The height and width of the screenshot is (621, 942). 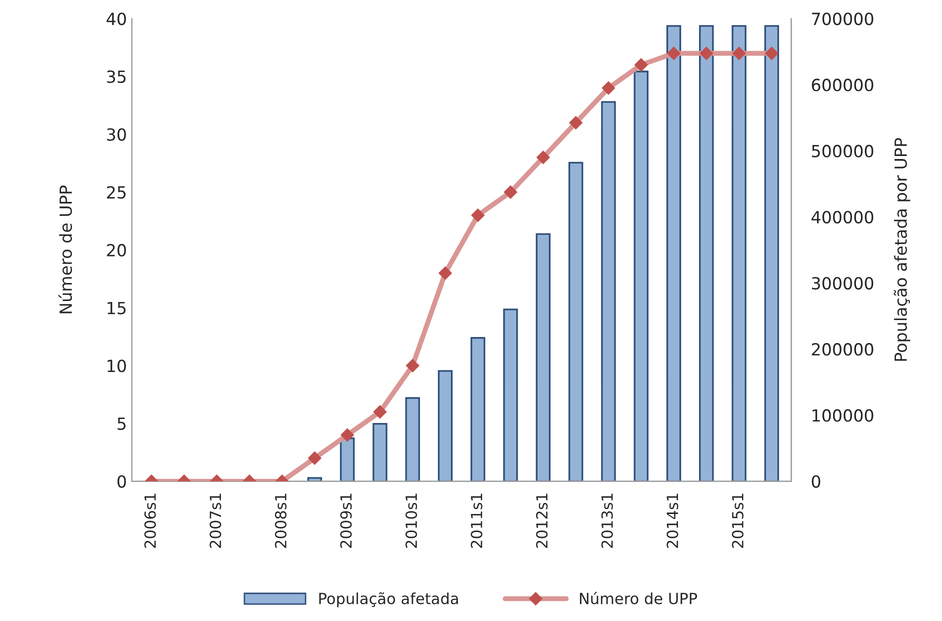 What do you see at coordinates (116, 19) in the screenshot?
I see `y-tick-label: 40` at bounding box center [116, 19].